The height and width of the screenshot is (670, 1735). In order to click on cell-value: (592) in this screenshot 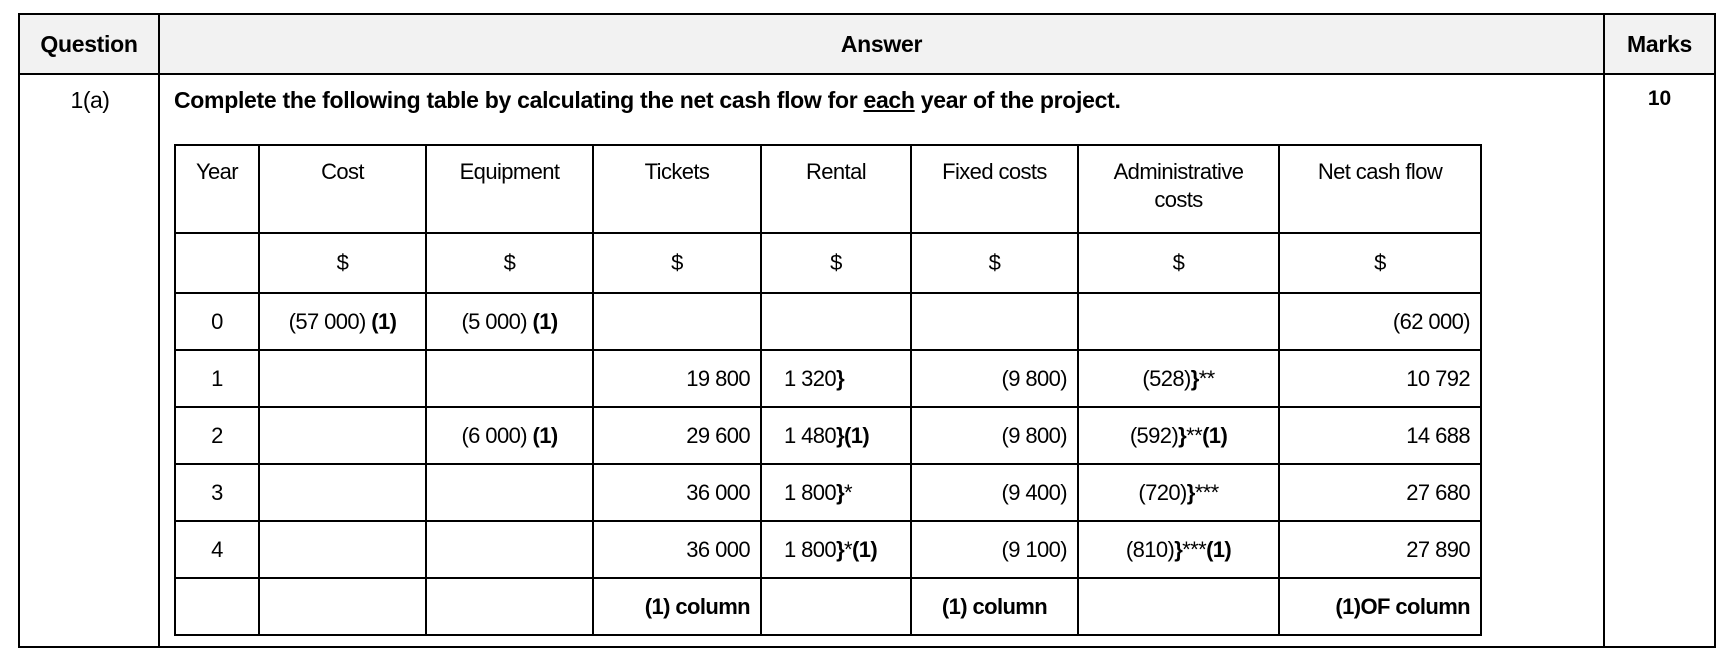, I will do `click(1154, 435)`.